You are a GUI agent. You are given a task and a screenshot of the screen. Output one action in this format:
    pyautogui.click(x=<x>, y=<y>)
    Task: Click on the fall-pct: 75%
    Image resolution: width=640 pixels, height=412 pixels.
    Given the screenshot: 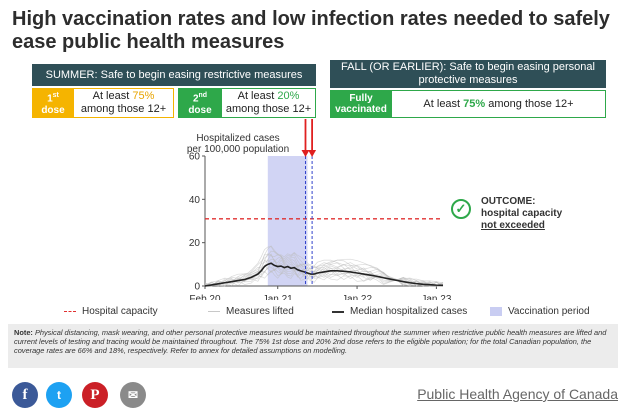 What is the action you would take?
    pyautogui.click(x=474, y=103)
    